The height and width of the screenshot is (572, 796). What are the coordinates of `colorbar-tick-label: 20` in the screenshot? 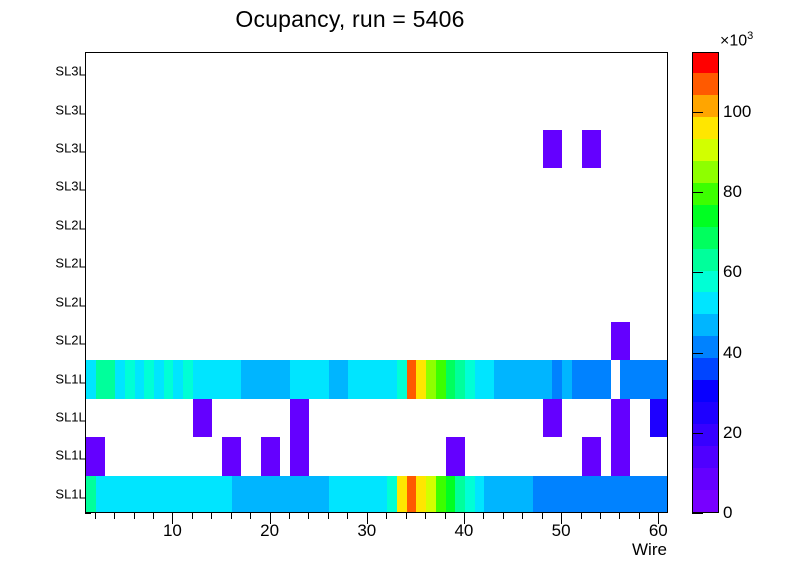 It's located at (732, 432).